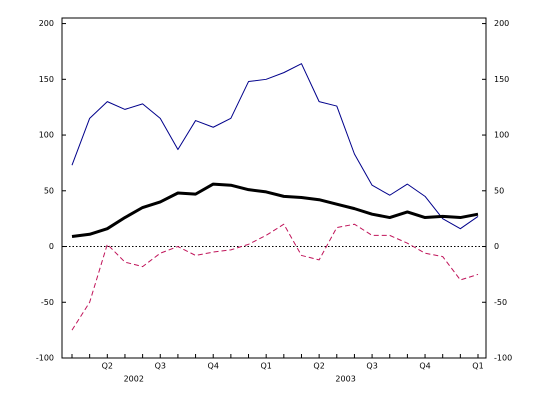  Describe the element at coordinates (45, 358) in the screenshot. I see `y-tick-label: -100` at that location.